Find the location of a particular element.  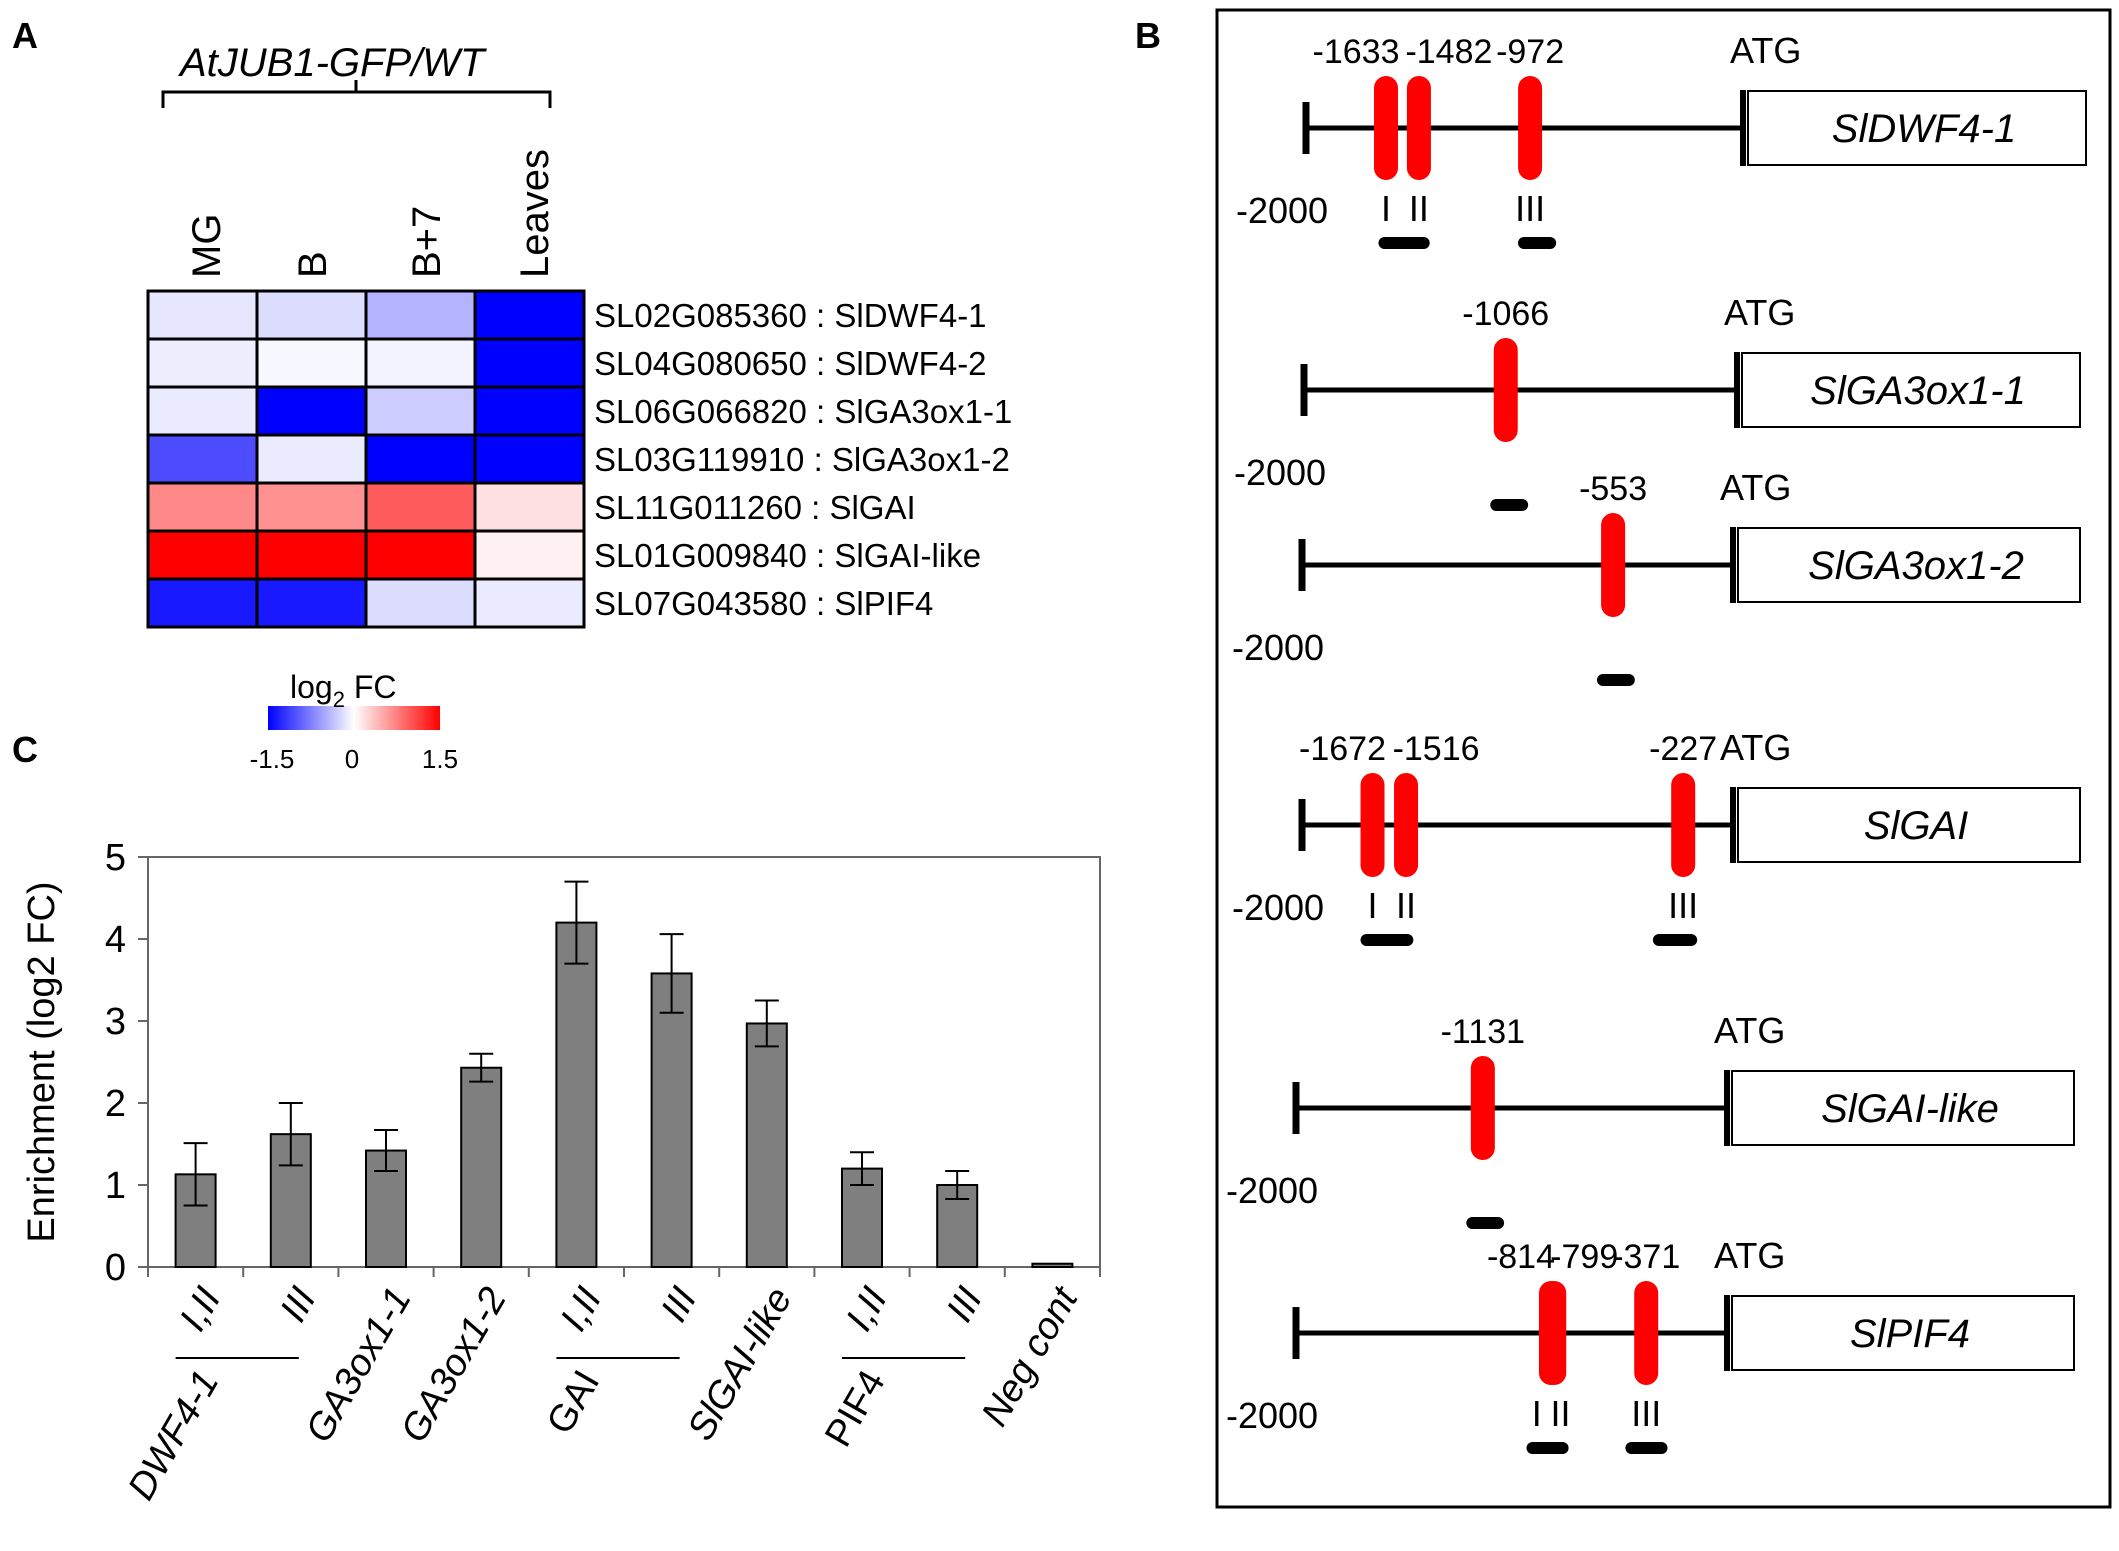

gene-name: SlGAI-like is located at coordinates (1910, 1109).